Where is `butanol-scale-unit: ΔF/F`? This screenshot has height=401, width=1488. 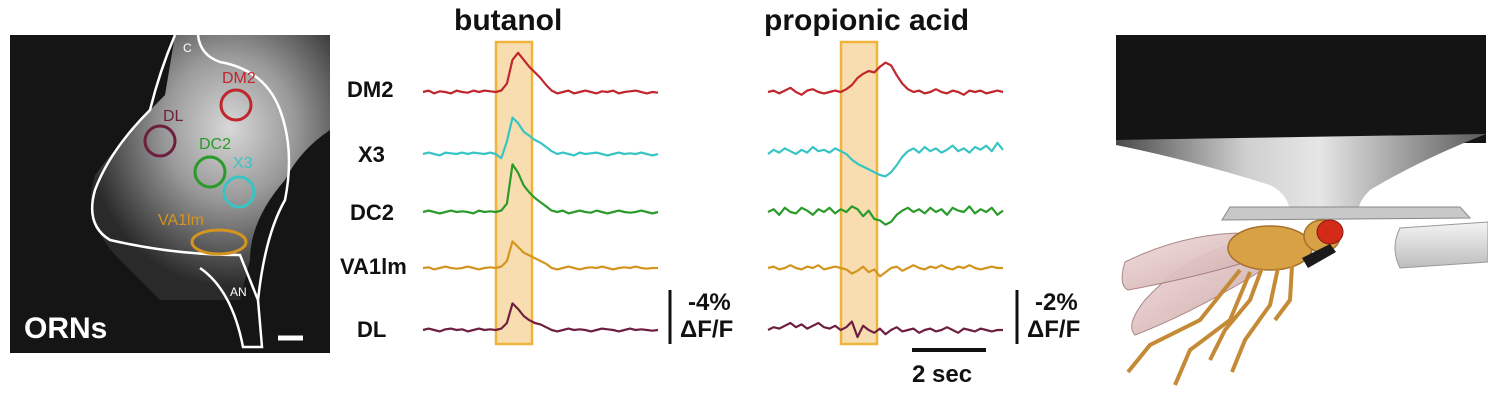 butanol-scale-unit: ΔF/F is located at coordinates (706, 329).